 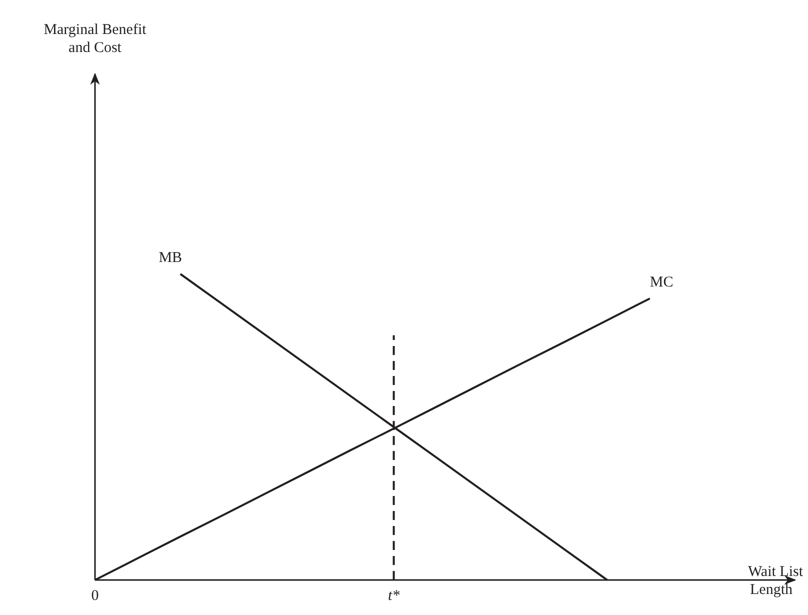 I want to click on text: Marginal Benefit and Cost, so click(x=96, y=39).